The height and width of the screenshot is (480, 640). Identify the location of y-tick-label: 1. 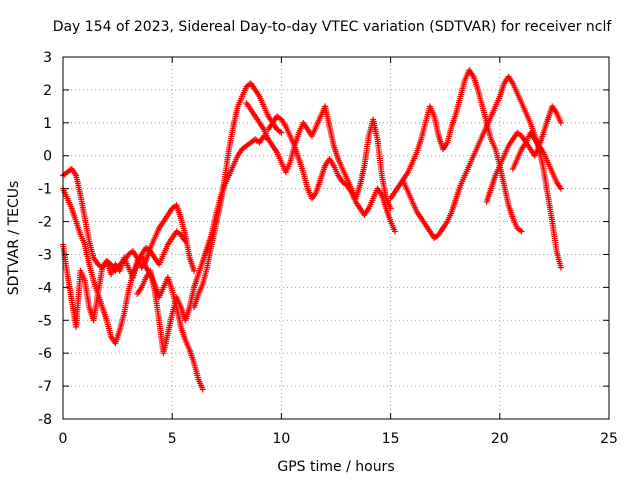
(47, 124).